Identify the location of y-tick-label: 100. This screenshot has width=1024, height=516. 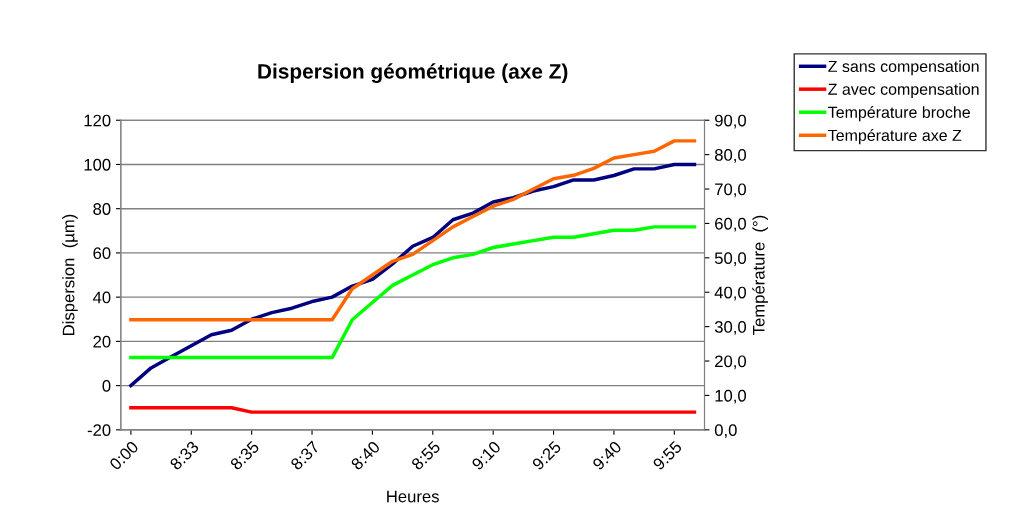
(97, 164).